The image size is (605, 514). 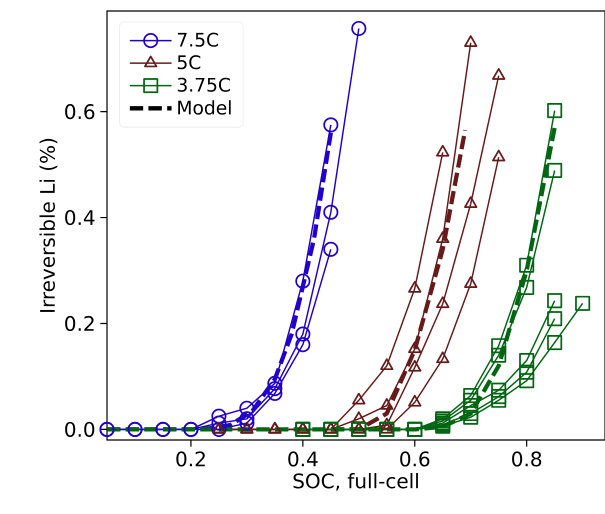 What do you see at coordinates (527, 459) in the screenshot?
I see `x-tick-label: 0.8` at bounding box center [527, 459].